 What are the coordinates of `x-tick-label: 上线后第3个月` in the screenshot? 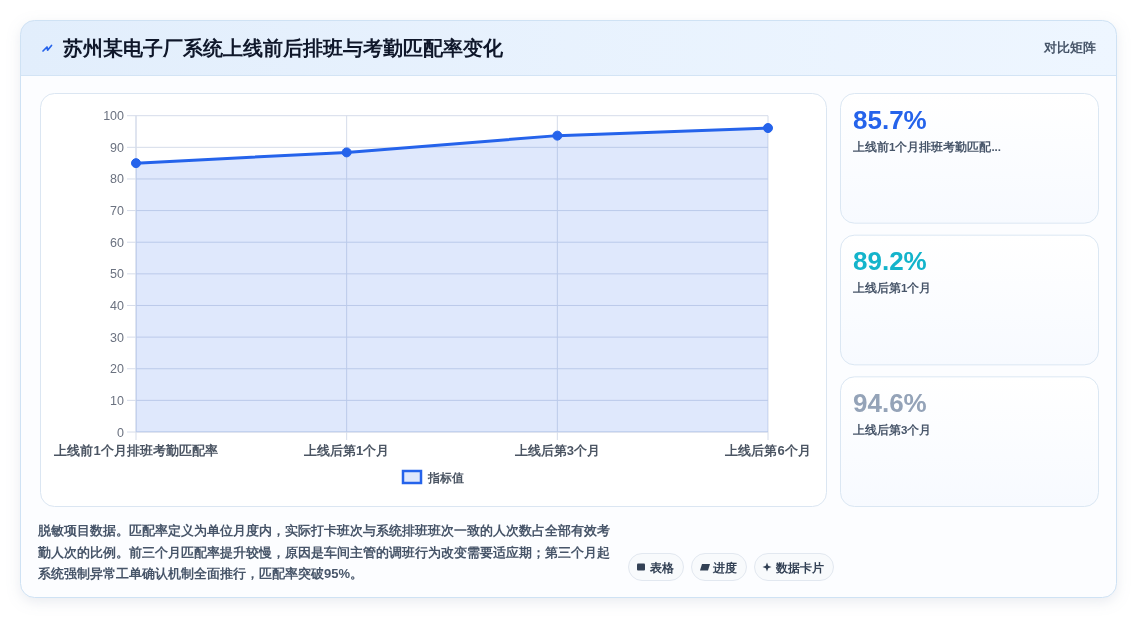 It's located at (556, 450).